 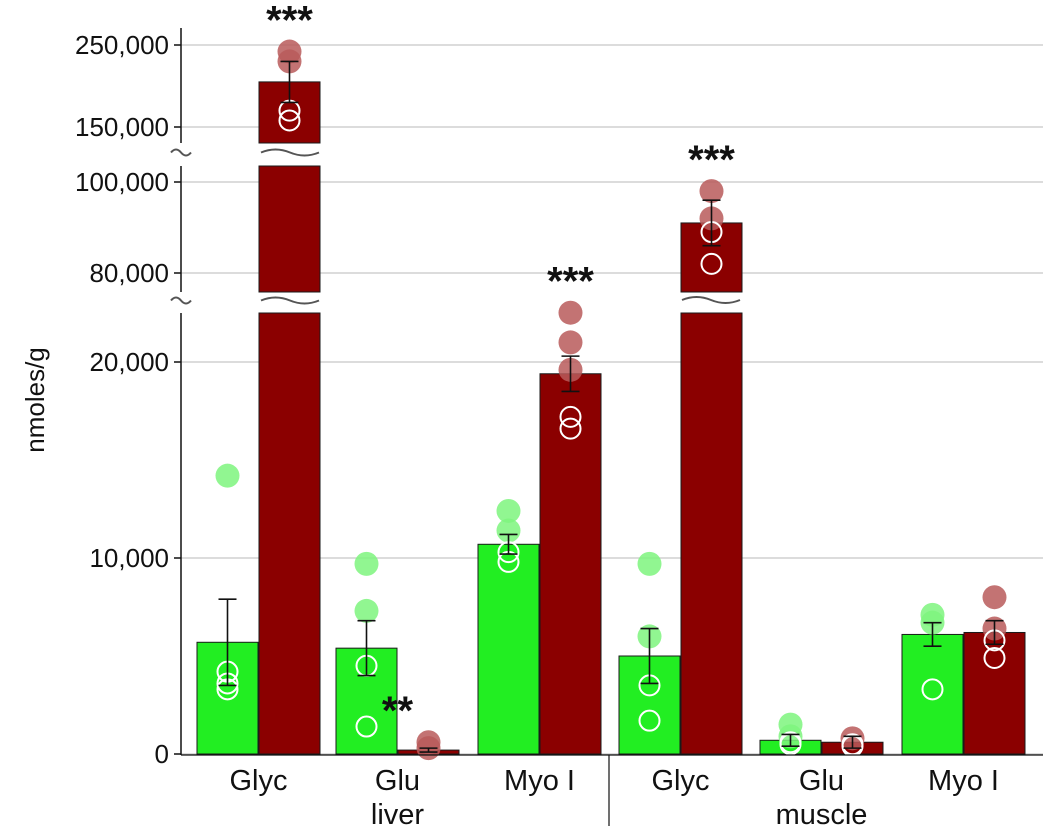 I want to click on y-tick-label: 80,000, so click(x=129, y=273).